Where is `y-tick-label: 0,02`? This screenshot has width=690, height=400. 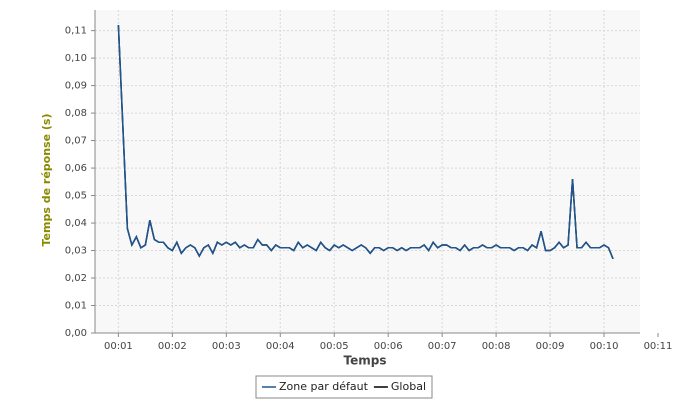 y-tick-label: 0,02 is located at coordinates (76, 278).